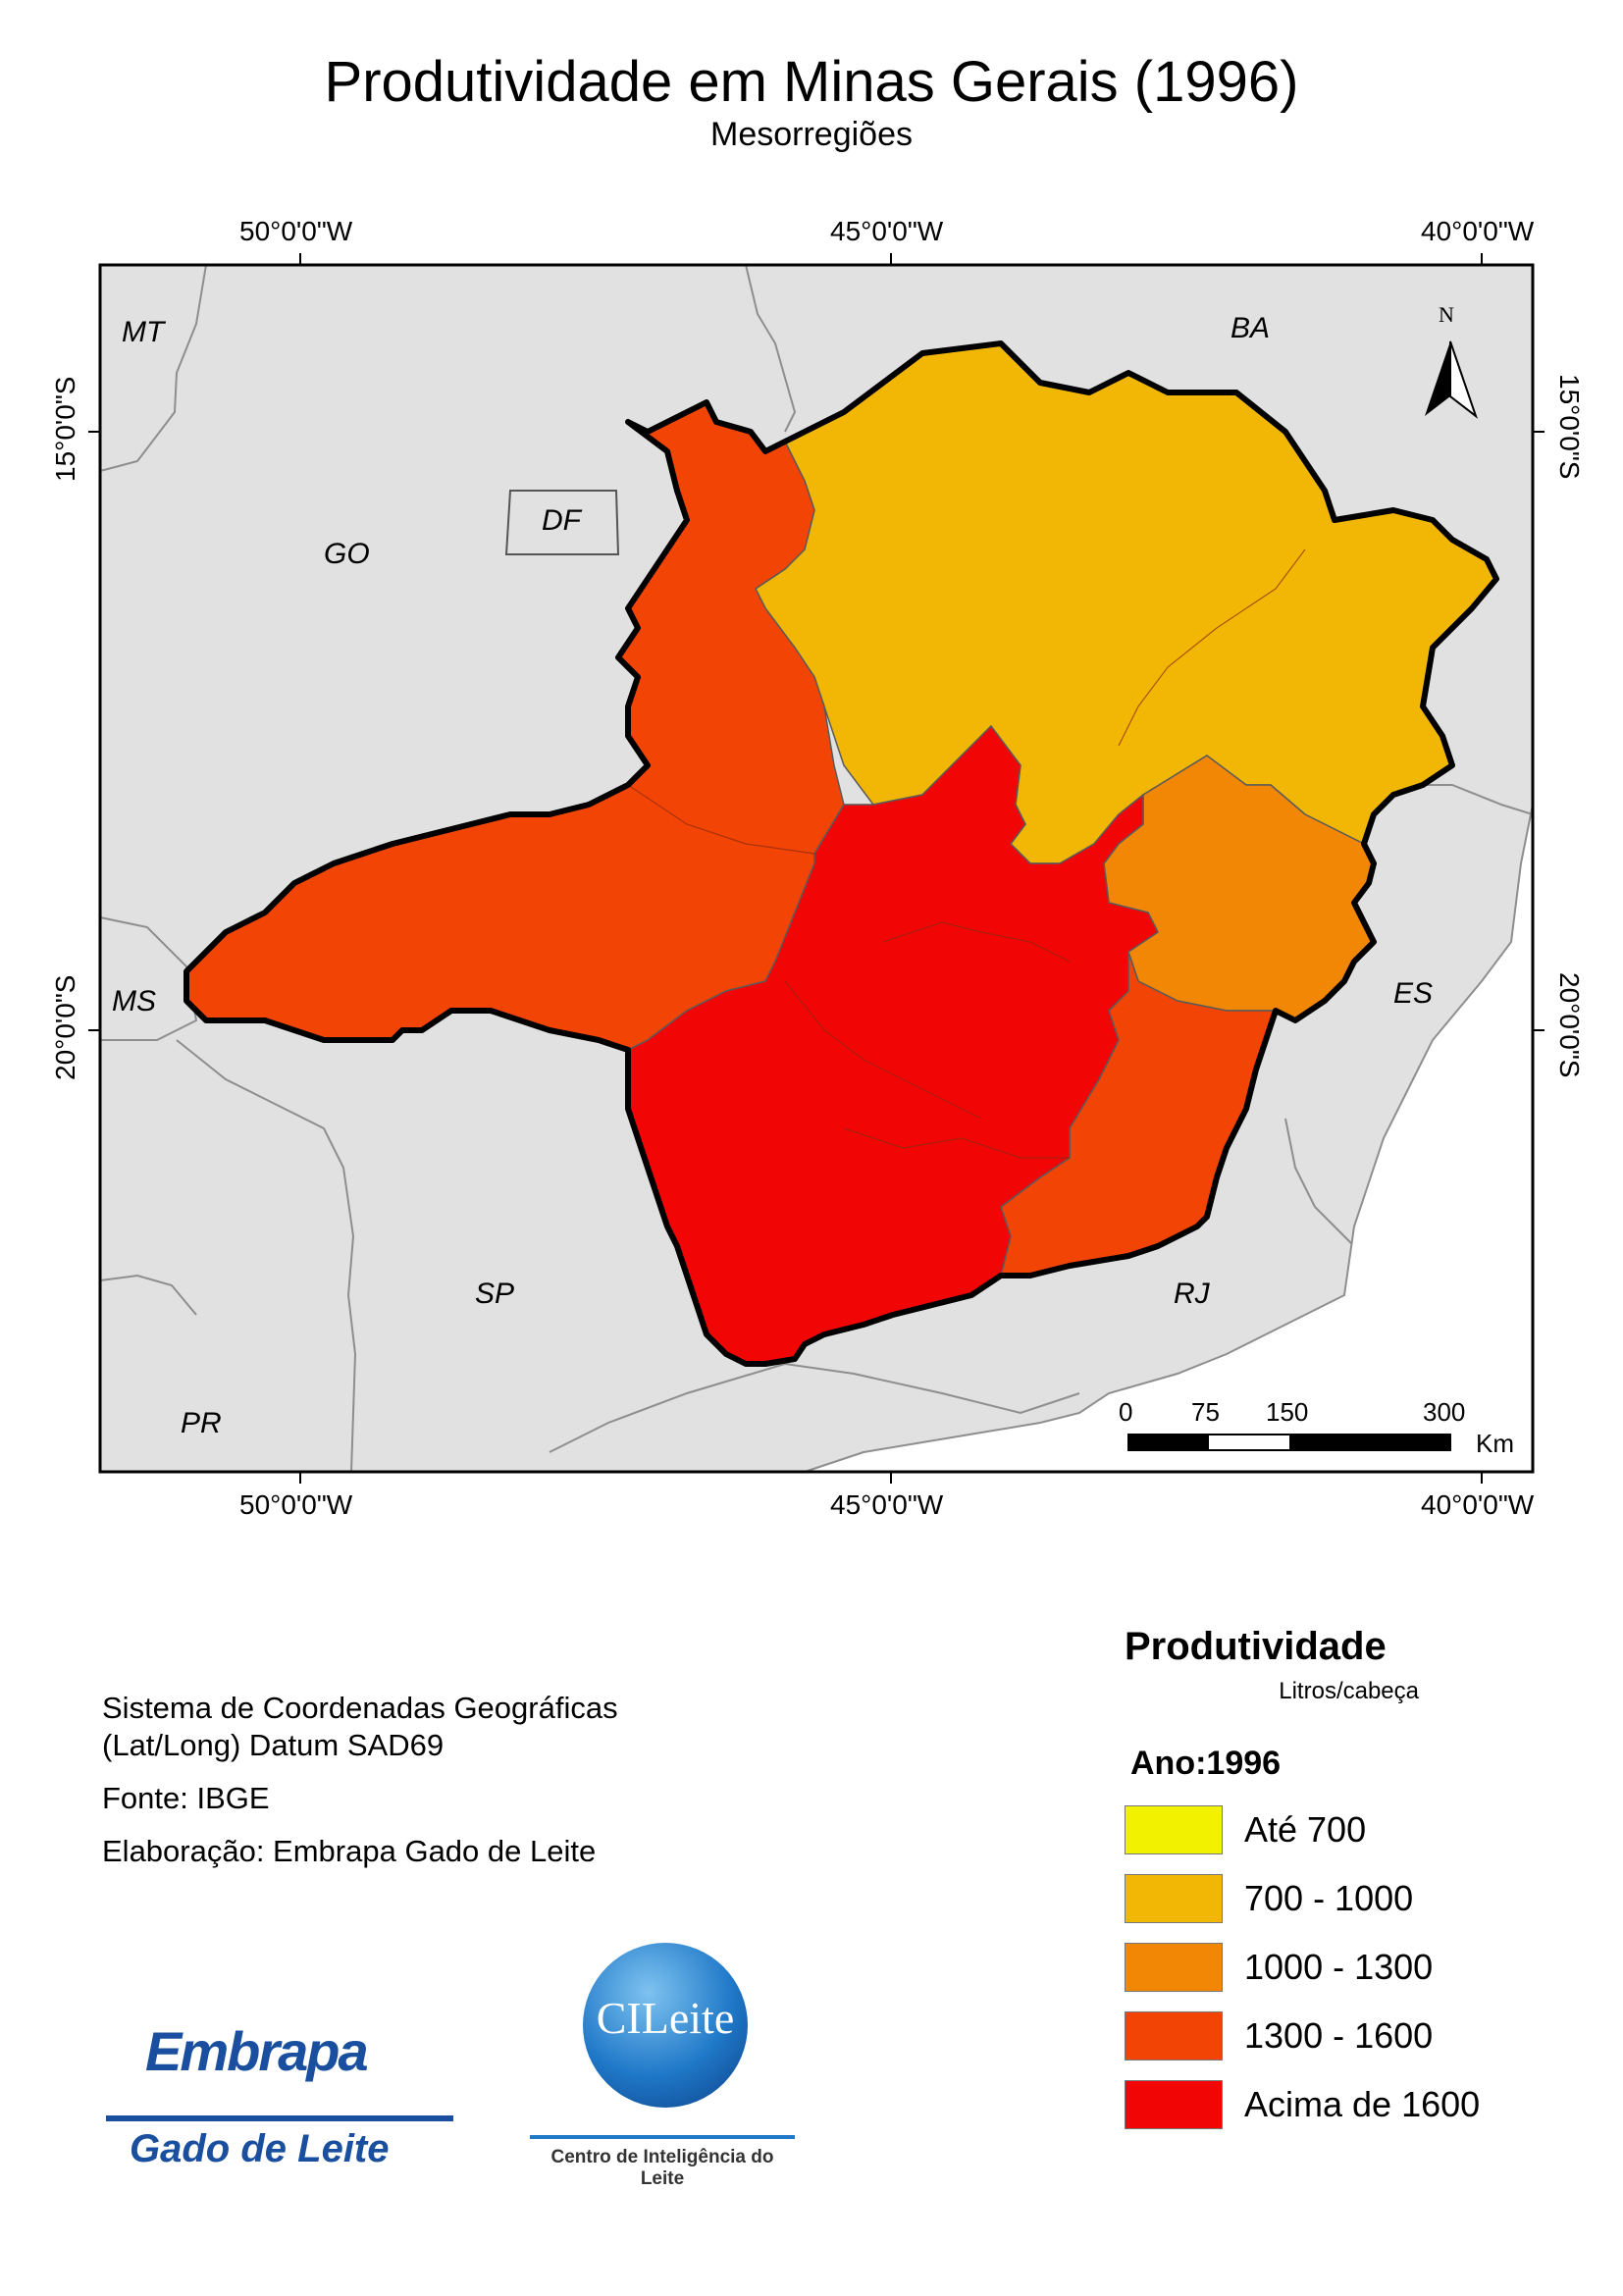 Image resolution: width=1623 pixels, height=2296 pixels. I want to click on border-sp-rj, so click(814, 1407).